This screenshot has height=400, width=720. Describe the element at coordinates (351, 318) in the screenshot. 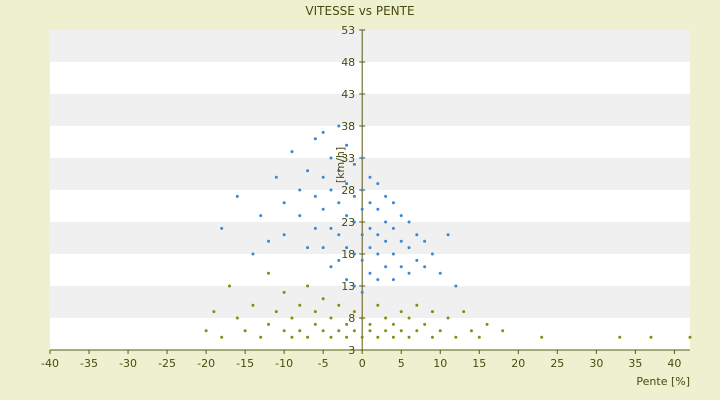

I see `y-tick-label: 8` at that location.